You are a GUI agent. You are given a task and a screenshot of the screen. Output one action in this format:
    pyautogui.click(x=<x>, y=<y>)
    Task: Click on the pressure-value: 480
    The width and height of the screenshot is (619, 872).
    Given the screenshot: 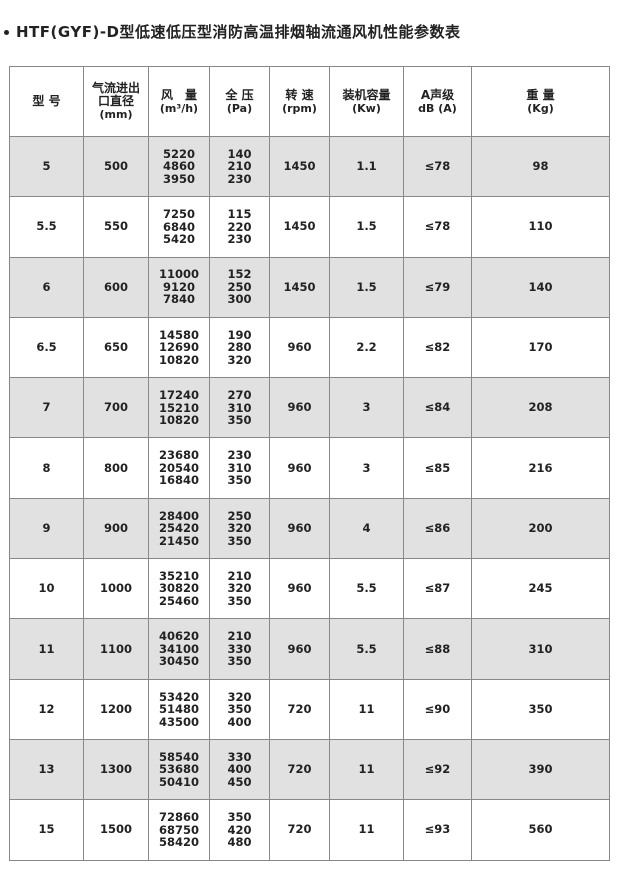 What is the action you would take?
    pyautogui.click(x=239, y=842)
    